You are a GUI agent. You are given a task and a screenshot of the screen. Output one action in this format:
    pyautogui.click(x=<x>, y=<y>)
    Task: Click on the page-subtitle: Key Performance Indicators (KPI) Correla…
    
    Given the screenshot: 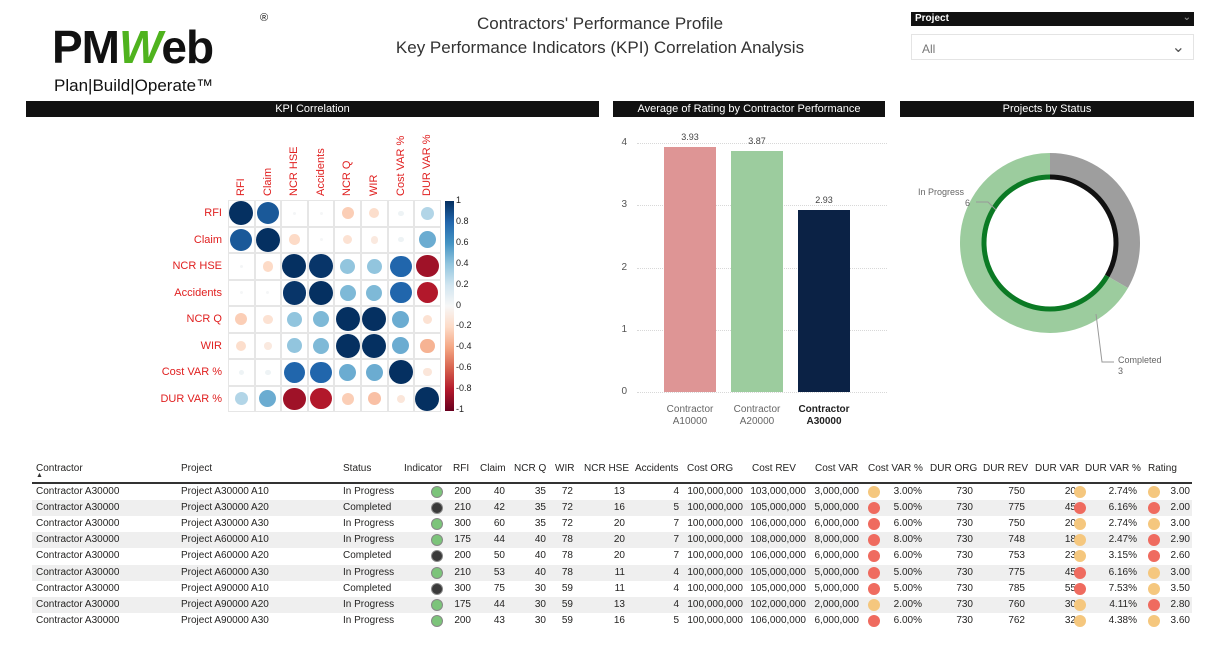 What is the action you would take?
    pyautogui.click(x=600, y=47)
    